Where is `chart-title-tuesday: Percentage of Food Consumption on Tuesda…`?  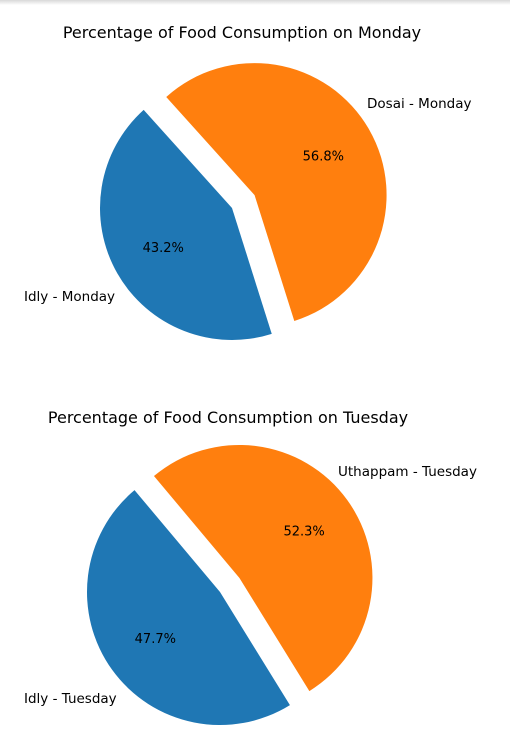
chart-title-tuesday: Percentage of Food Consumption on Tuesda… is located at coordinates (228, 417).